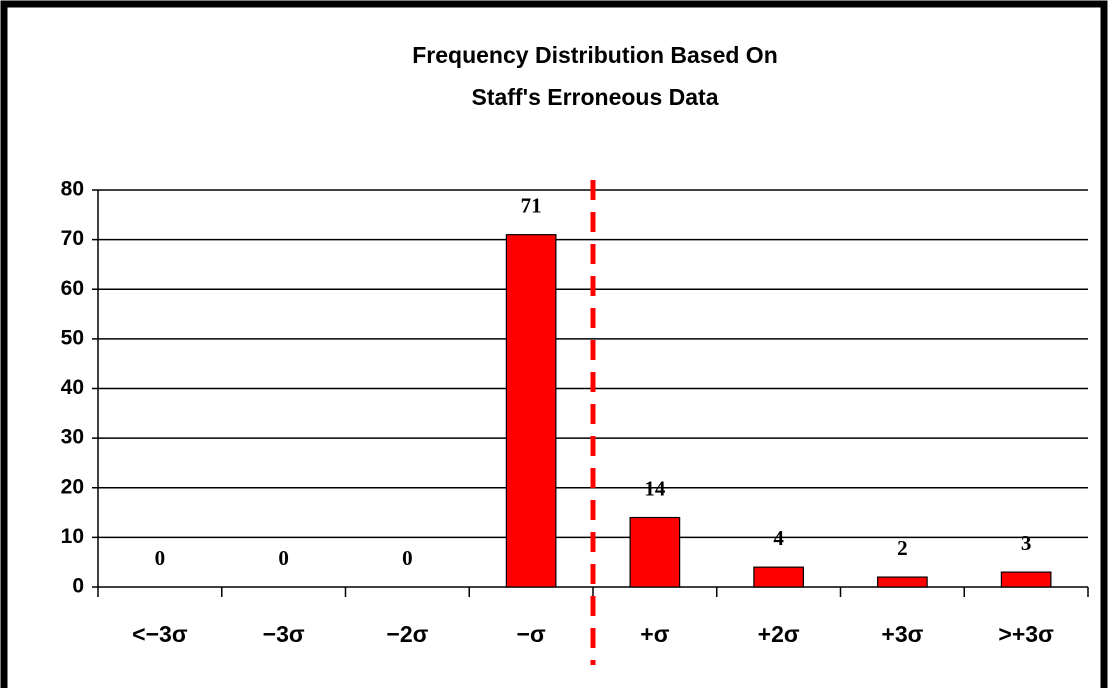 This screenshot has width=1108, height=688. I want to click on data-label: 2, so click(902, 548).